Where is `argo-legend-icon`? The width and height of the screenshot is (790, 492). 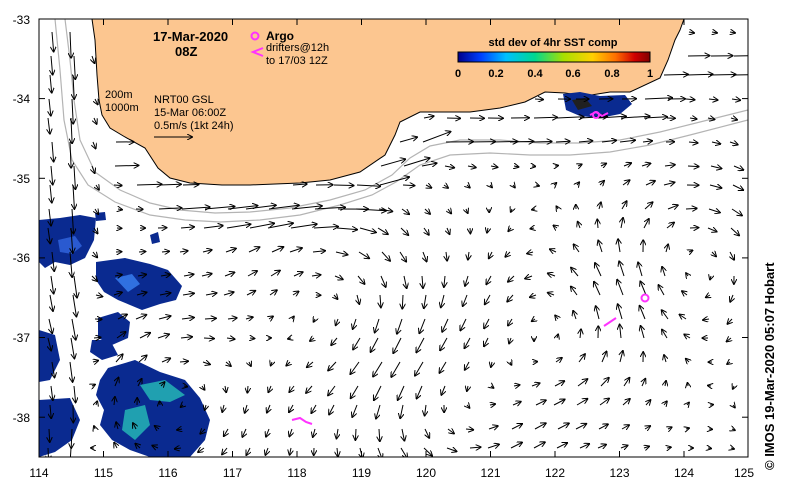 argo-legend-icon is located at coordinates (255, 36).